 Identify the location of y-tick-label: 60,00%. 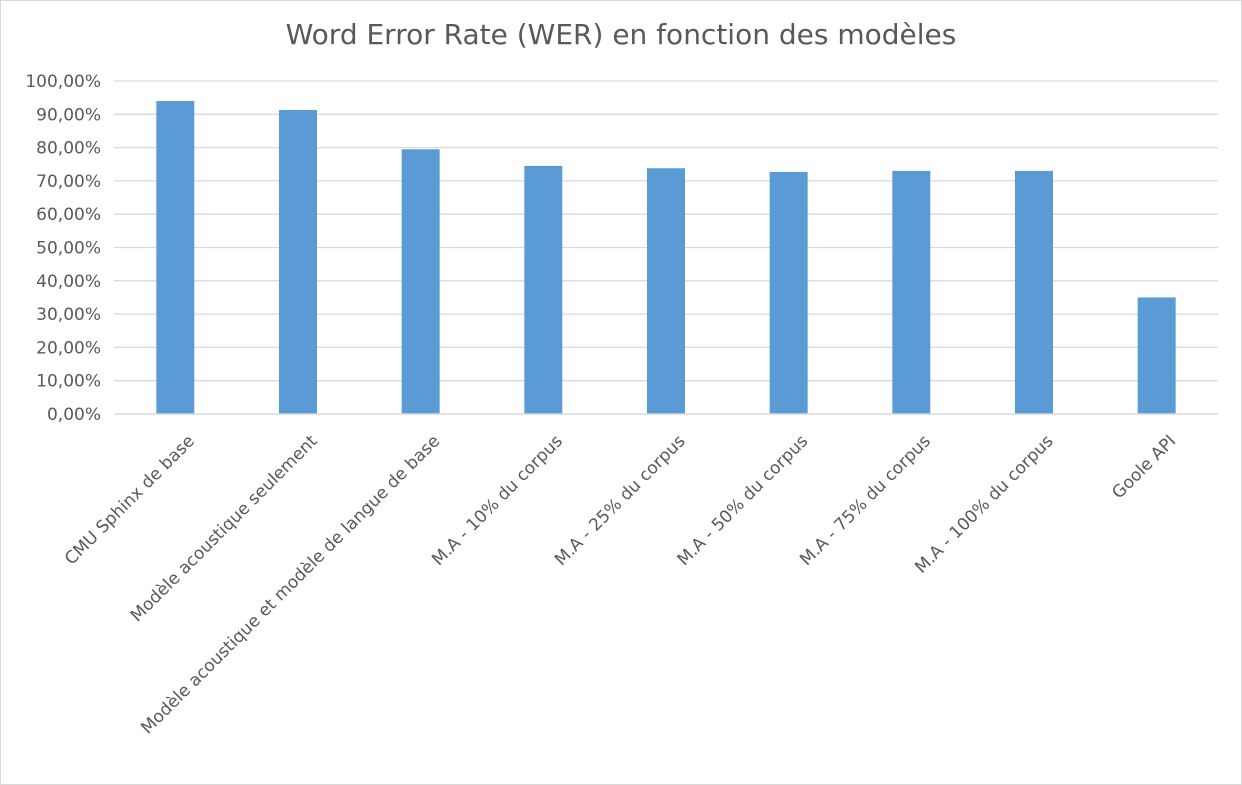
(68, 215).